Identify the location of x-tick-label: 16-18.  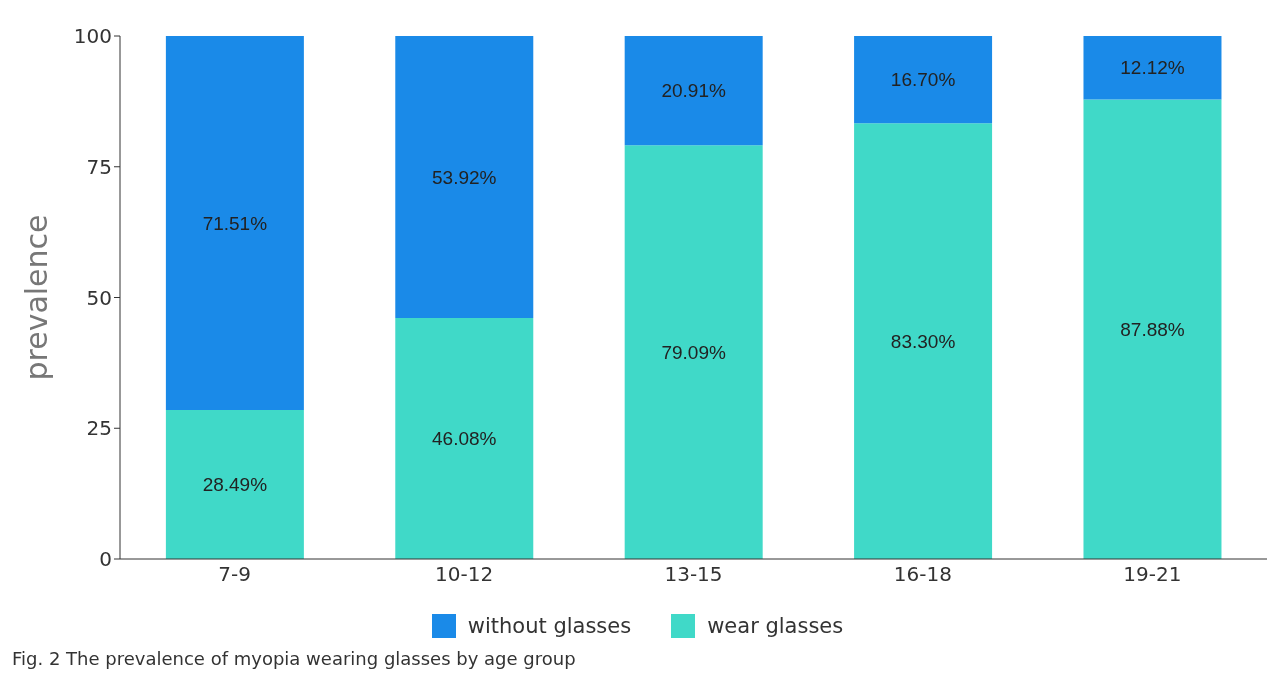
(922, 574).